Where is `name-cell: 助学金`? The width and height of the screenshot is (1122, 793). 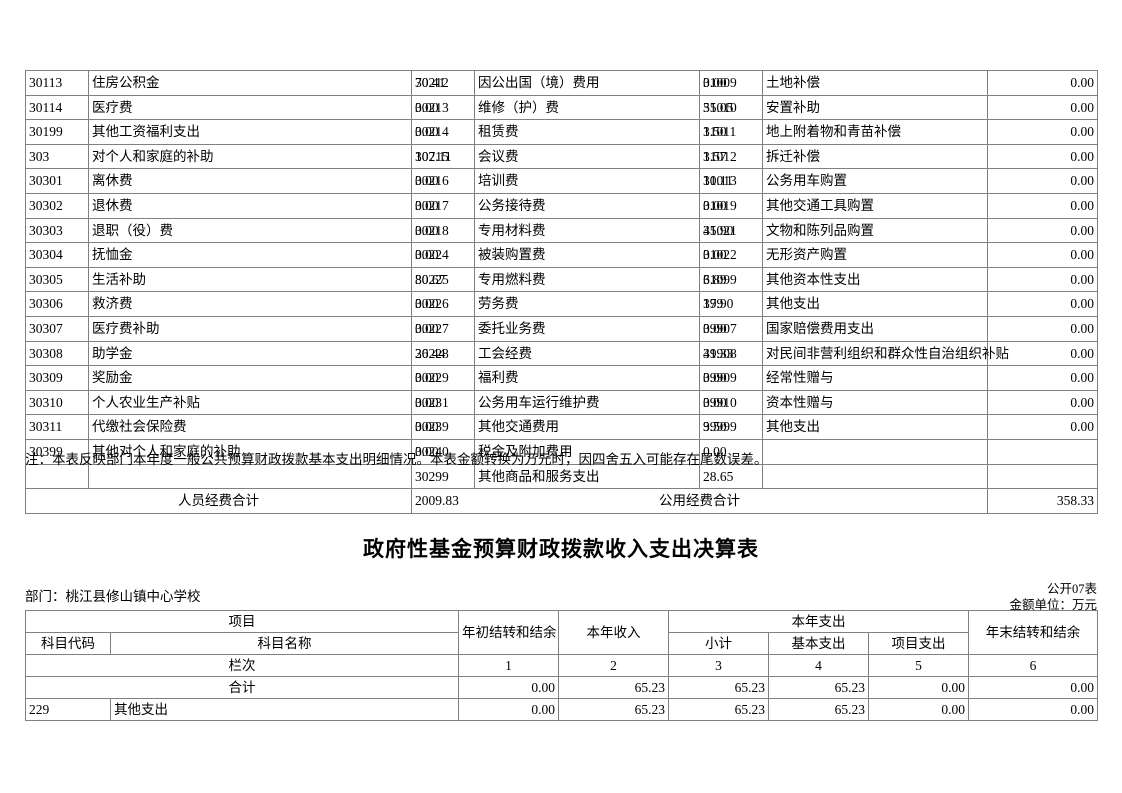 name-cell: 助学金 is located at coordinates (250, 353).